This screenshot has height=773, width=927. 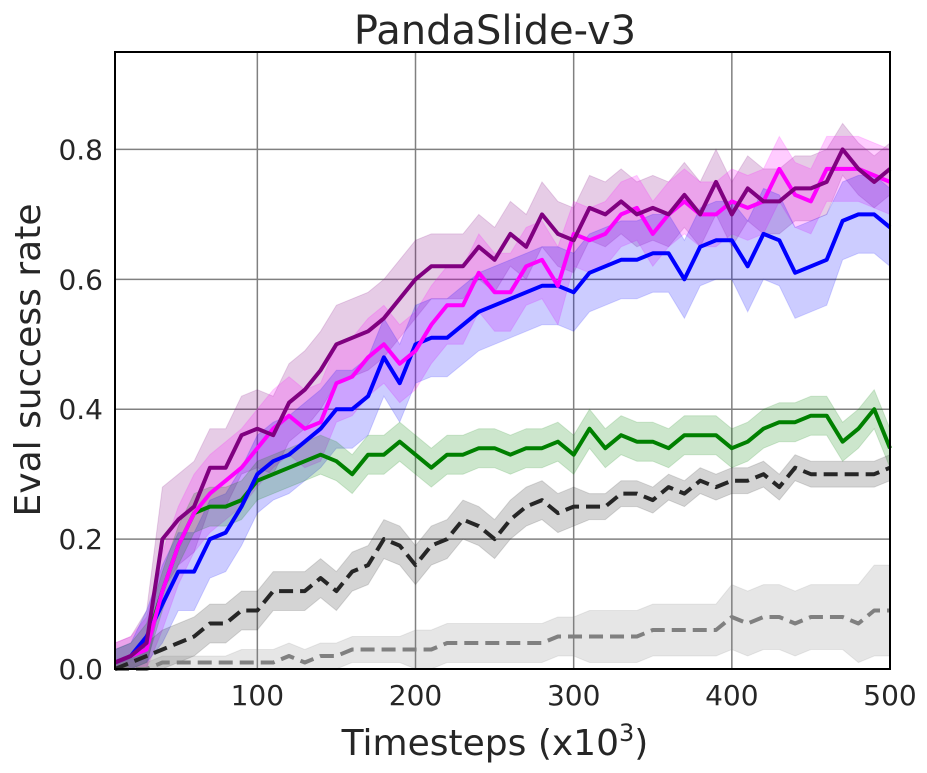 What do you see at coordinates (889, 695) in the screenshot?
I see `x-tick-label: 500` at bounding box center [889, 695].